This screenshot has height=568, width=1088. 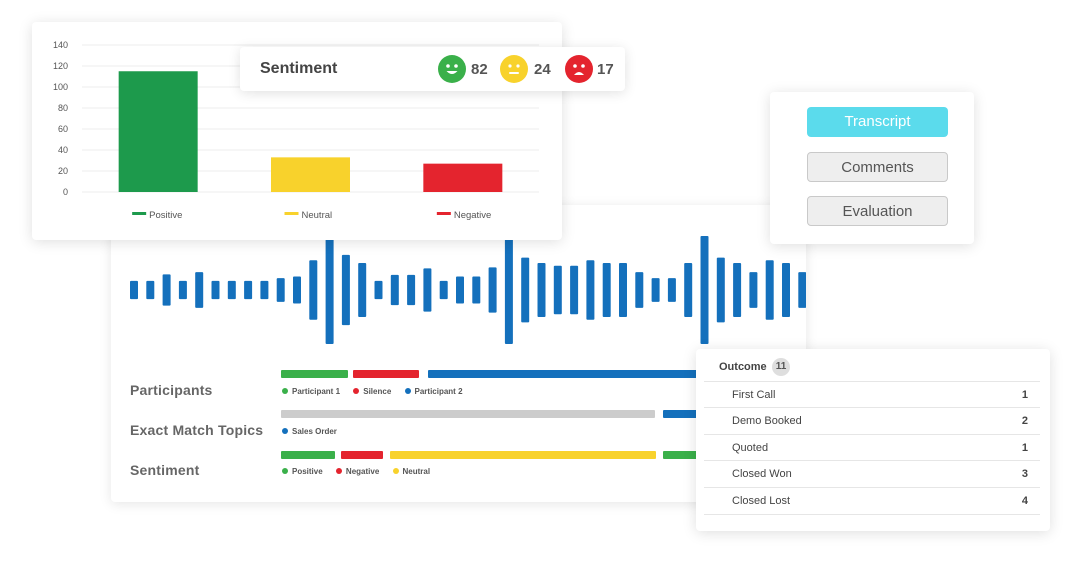 I want to click on neutral-segment, so click(x=523, y=455).